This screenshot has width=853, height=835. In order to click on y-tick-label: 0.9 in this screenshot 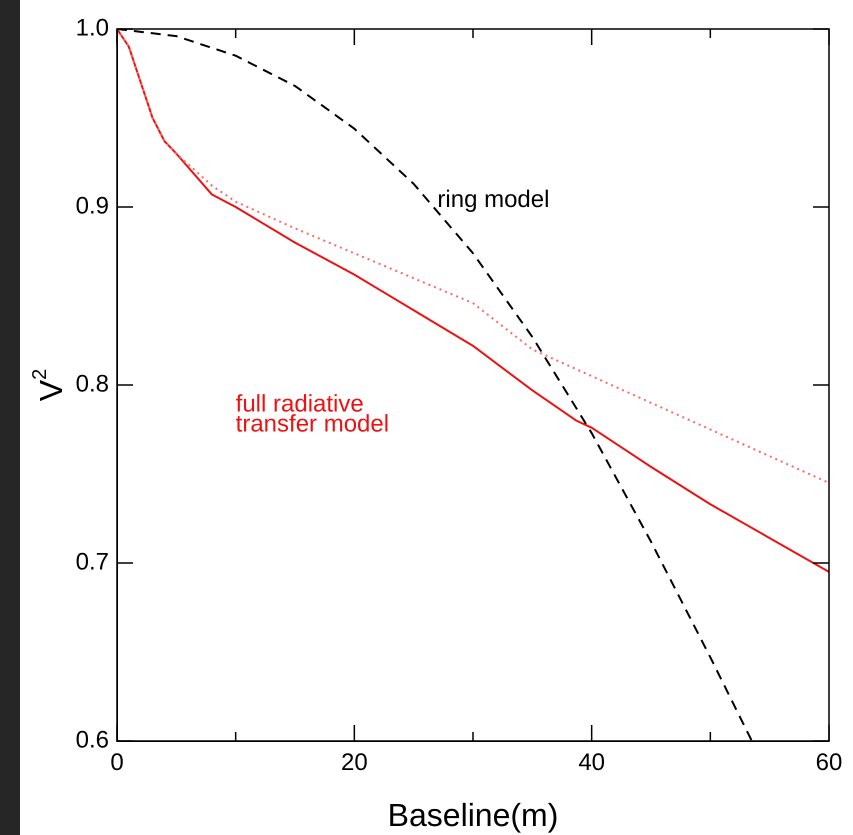, I will do `click(92, 206)`.